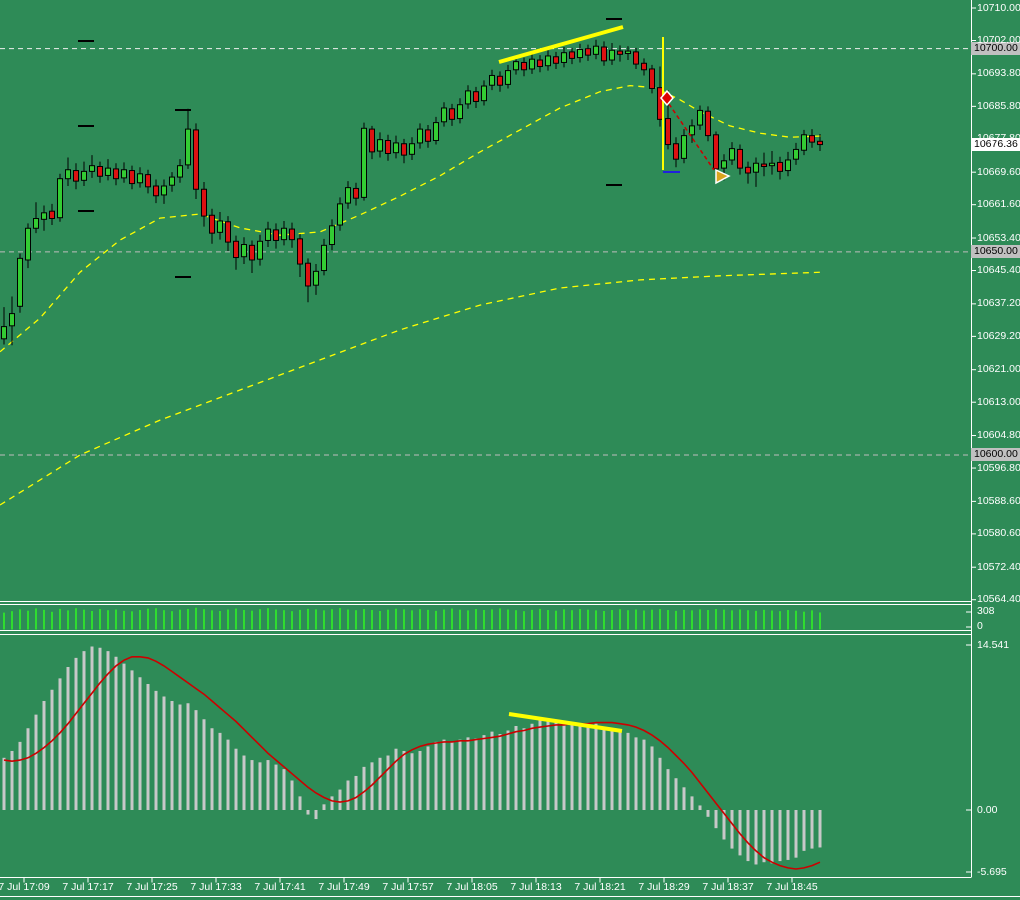  I want to click on price-axis-label: 10702.00, so click(998, 40).